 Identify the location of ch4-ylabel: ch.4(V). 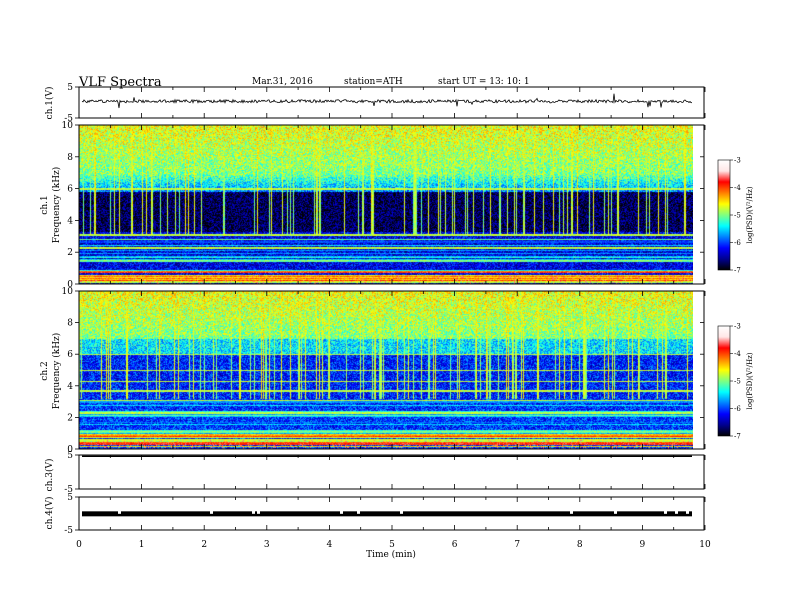
(49, 513).